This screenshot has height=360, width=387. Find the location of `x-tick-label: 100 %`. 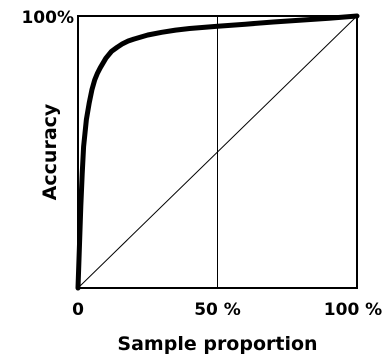

x-tick-label: 100 % is located at coordinates (353, 310).